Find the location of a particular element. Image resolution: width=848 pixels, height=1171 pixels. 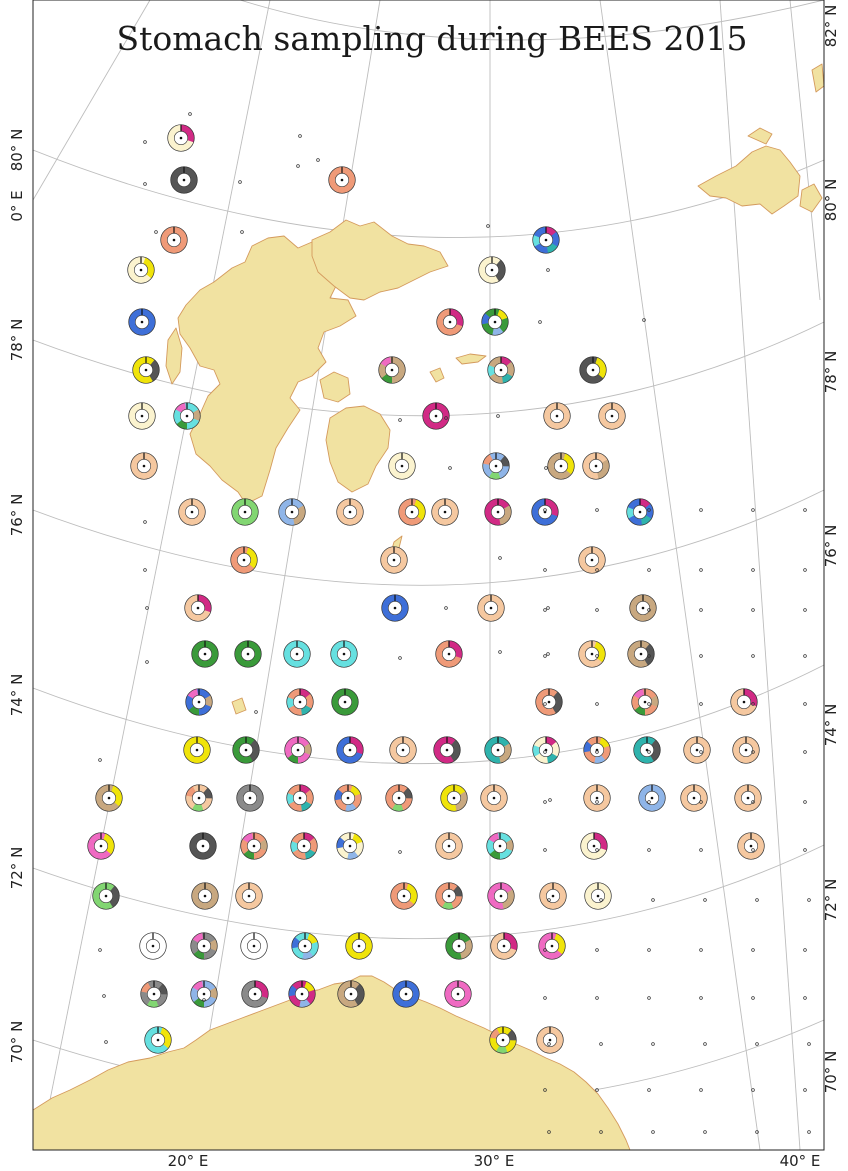

franz-josef-land-east is located at coordinates (811, 198).